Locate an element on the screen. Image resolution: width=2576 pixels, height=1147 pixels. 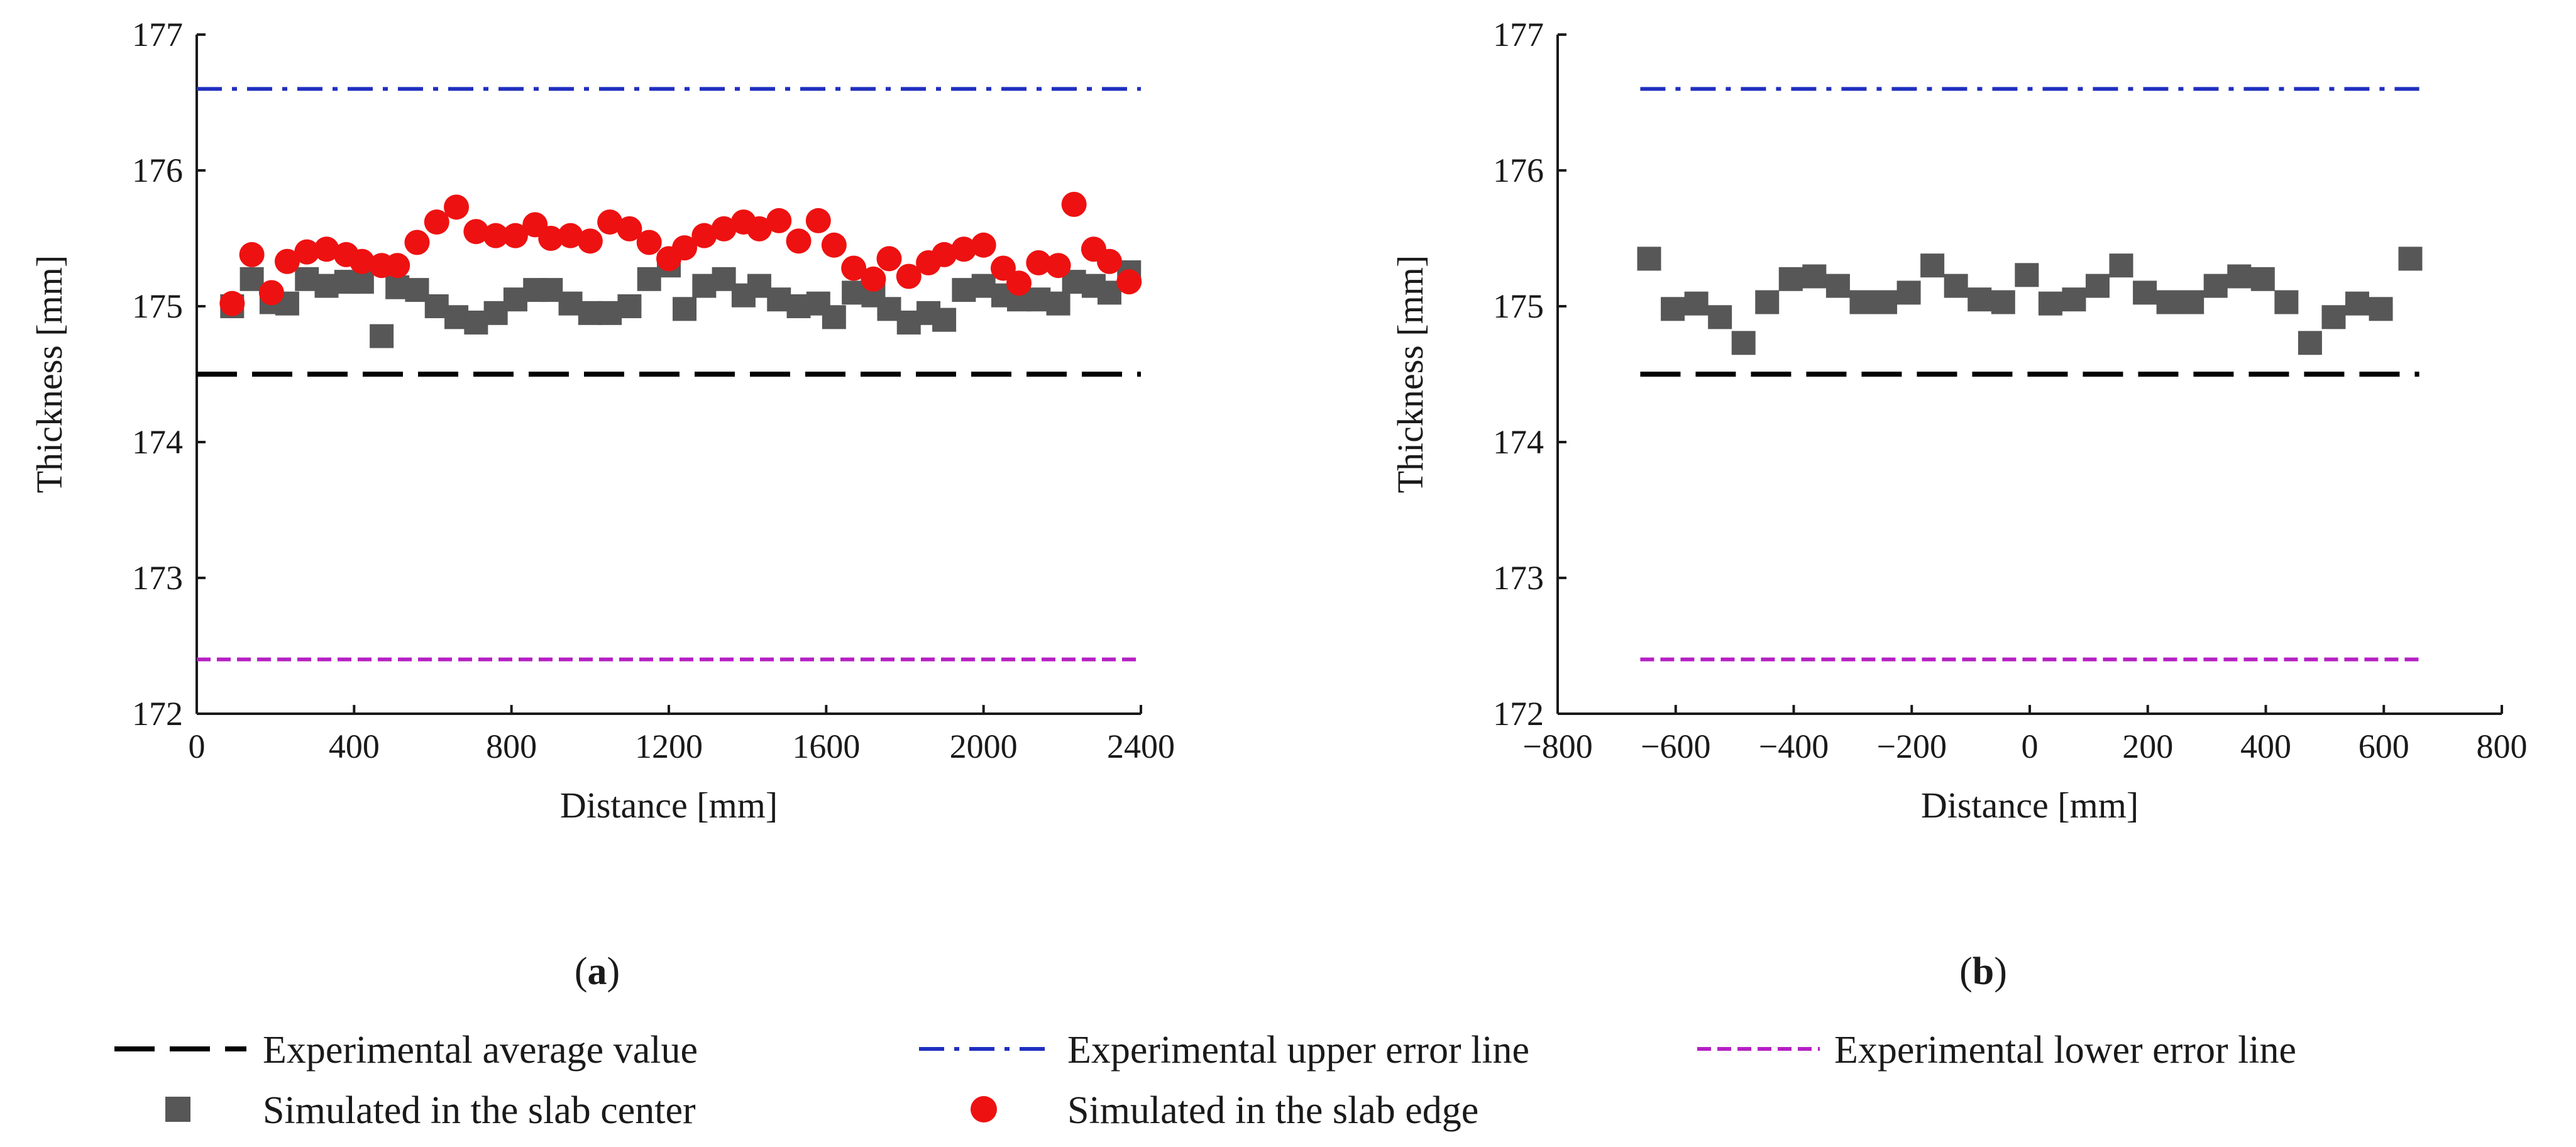
x-tick-label: 800 is located at coordinates (511, 746).